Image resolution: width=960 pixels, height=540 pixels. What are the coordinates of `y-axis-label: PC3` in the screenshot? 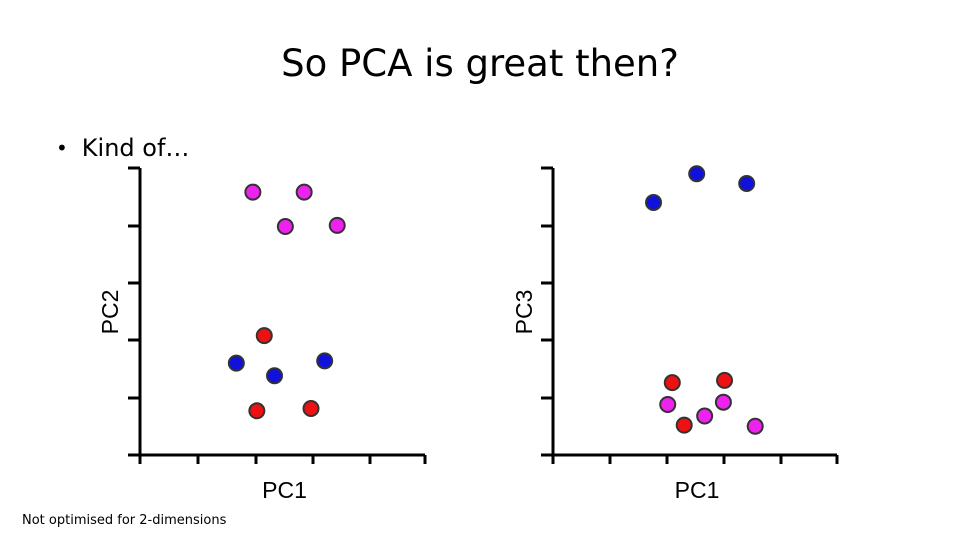 It's located at (524, 312).